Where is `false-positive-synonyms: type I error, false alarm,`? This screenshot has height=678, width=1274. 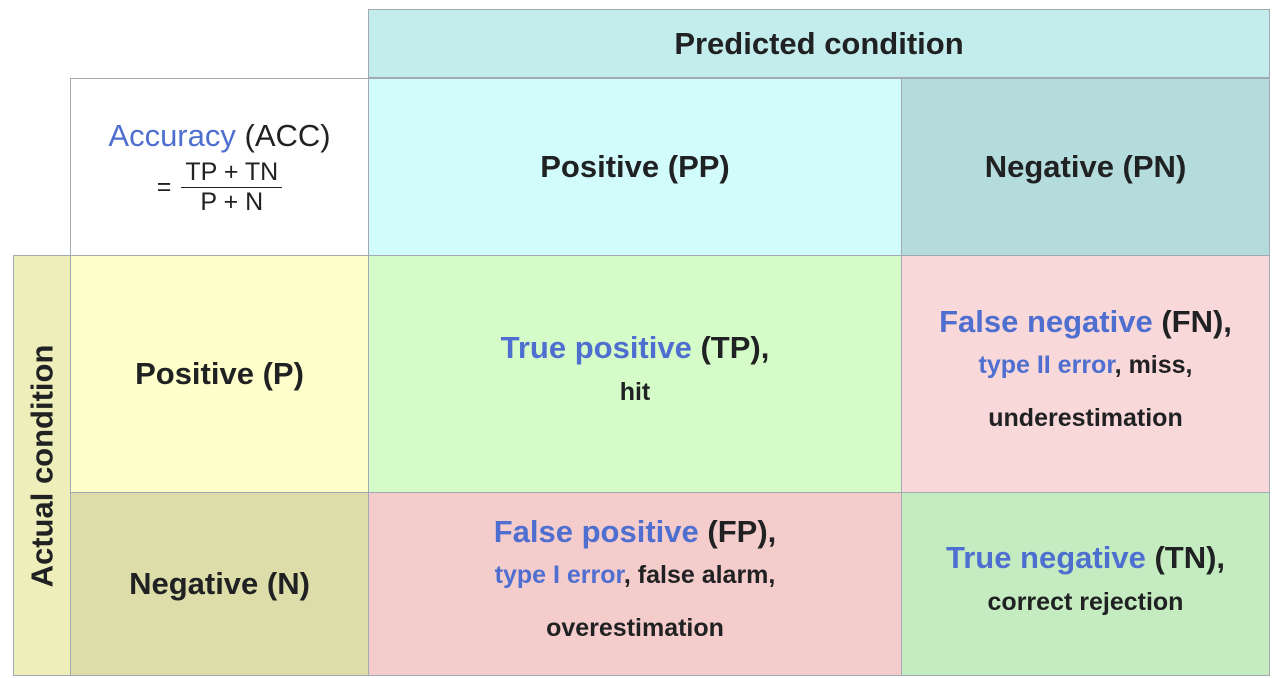 false-positive-synonyms: type I error, false alarm, is located at coordinates (635, 575).